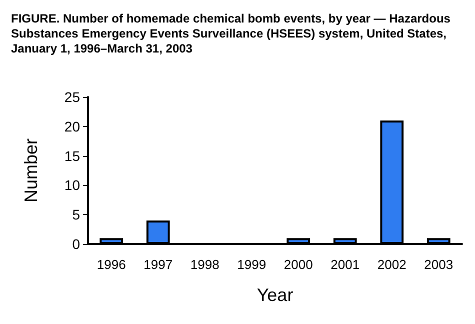 The height and width of the screenshot is (324, 475). I want to click on y-tick-label: 25, so click(72, 97).